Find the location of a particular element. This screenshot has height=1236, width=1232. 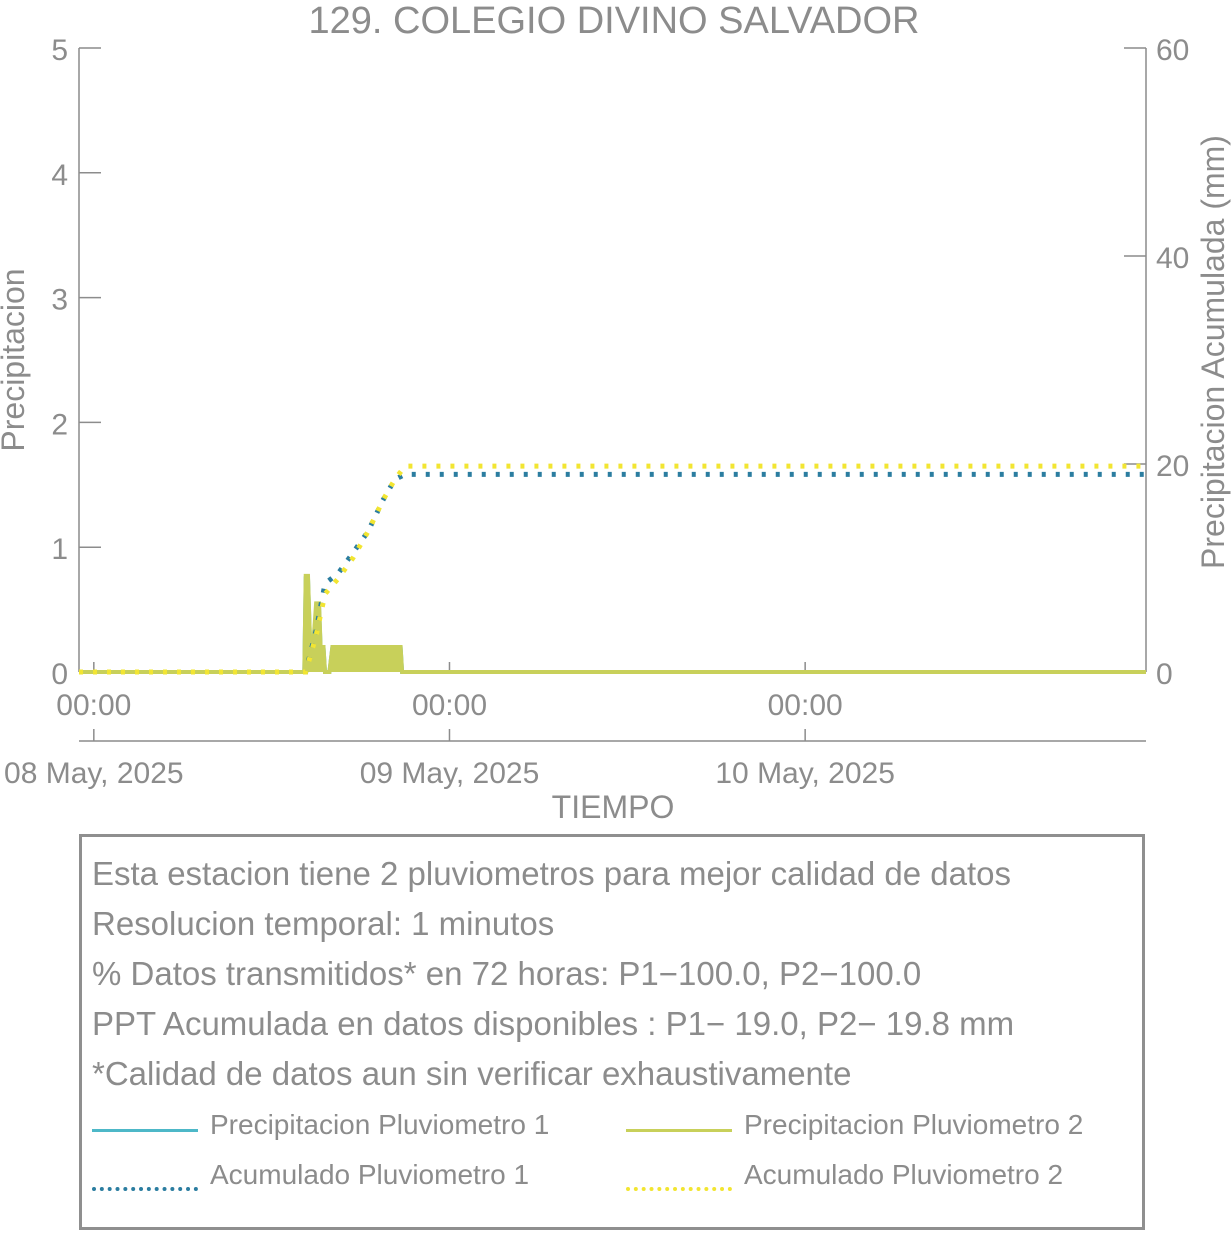

y-right-tick-label: 20 is located at coordinates (1172, 466).